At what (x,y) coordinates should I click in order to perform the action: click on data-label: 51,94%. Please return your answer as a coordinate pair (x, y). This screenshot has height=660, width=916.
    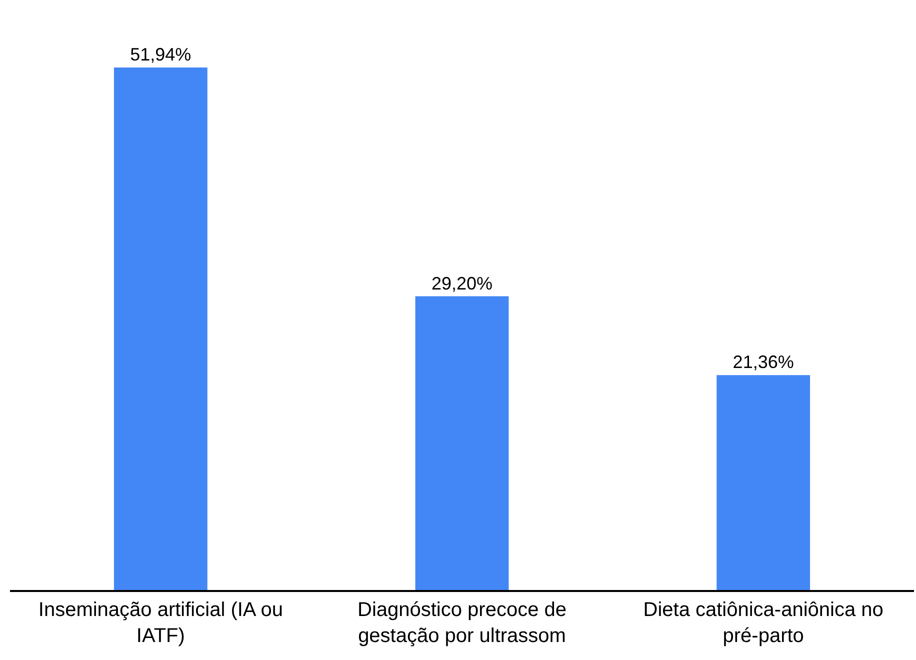
    Looking at the image, I should click on (161, 54).